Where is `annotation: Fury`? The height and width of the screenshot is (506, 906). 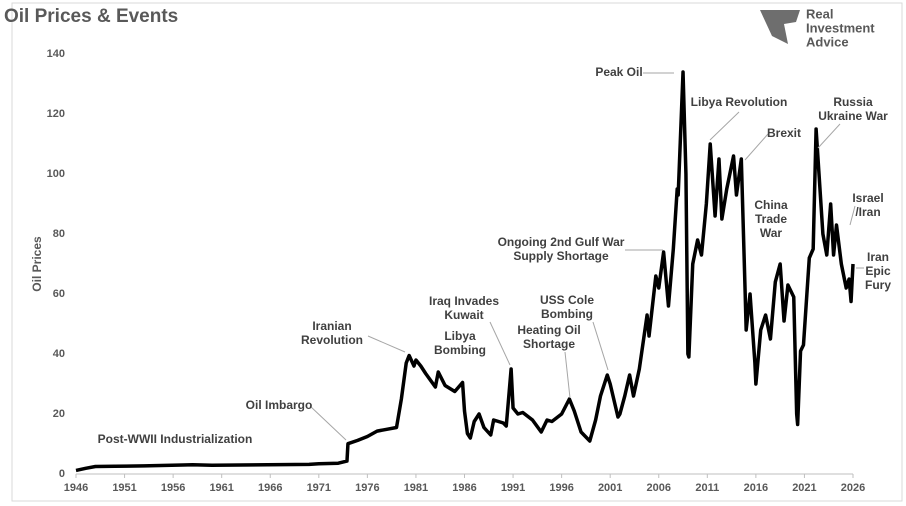
annotation: Fury is located at coordinates (878, 285).